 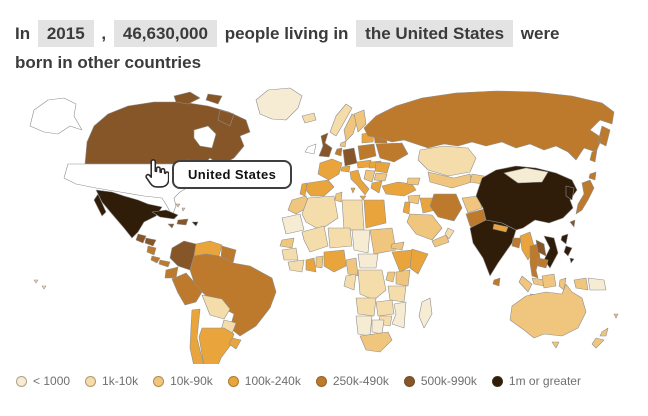 What do you see at coordinates (419, 261) in the screenshot?
I see `country-somalia` at bounding box center [419, 261].